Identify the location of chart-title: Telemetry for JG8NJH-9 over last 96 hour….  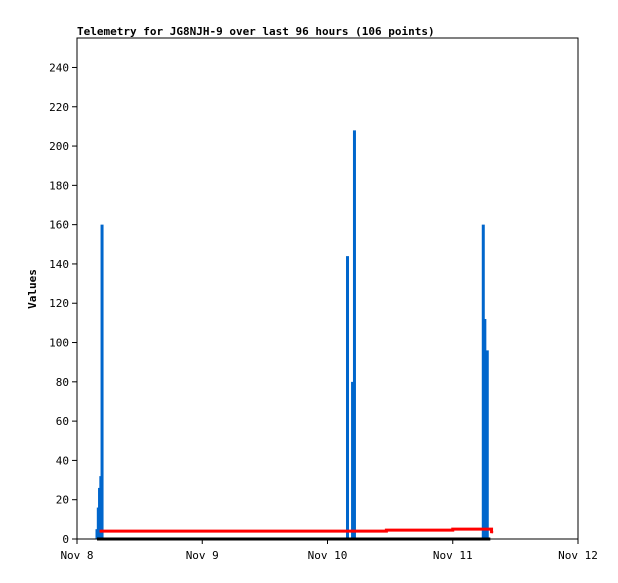
(256, 31).